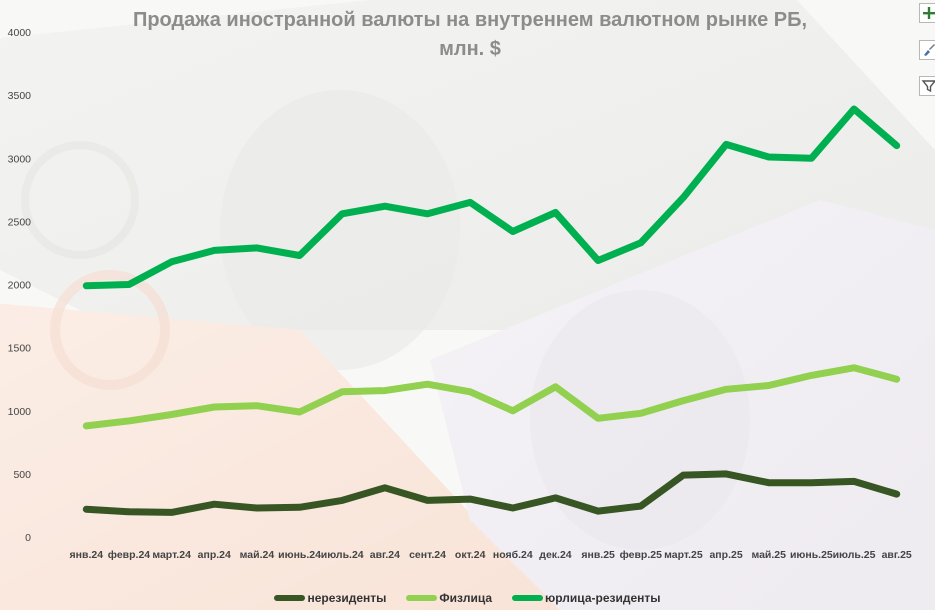 This screenshot has height=610, width=935. Describe the element at coordinates (22, 475) in the screenshot. I see `y-tick-label: 500` at that location.